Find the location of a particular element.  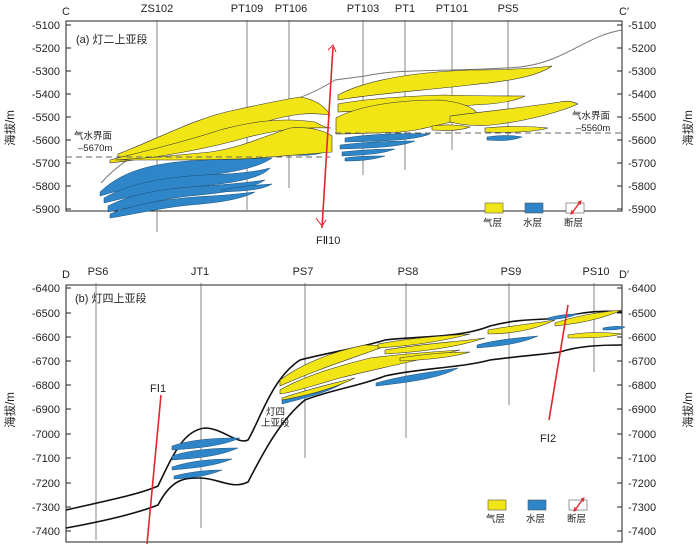

panel-a-water-bodies-right is located at coordinates (431, 147).